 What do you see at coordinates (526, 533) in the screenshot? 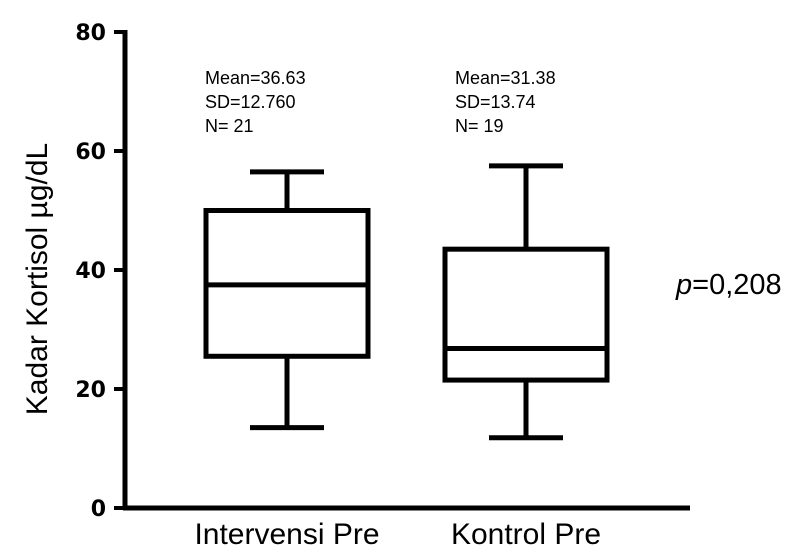
I see `category-label-kontrol-pre: Kontrol Pre` at bounding box center [526, 533].